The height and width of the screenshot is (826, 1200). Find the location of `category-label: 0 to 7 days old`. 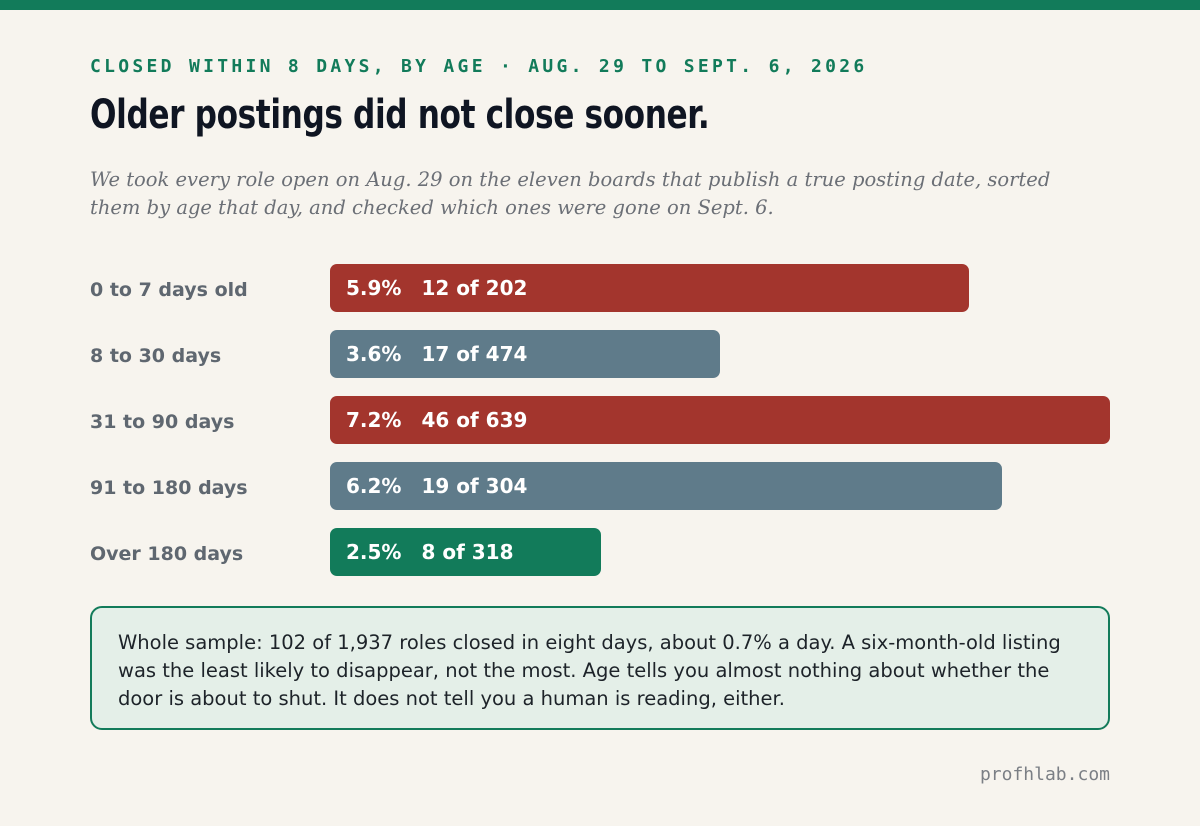

category-label: 0 to 7 days old is located at coordinates (169, 290).